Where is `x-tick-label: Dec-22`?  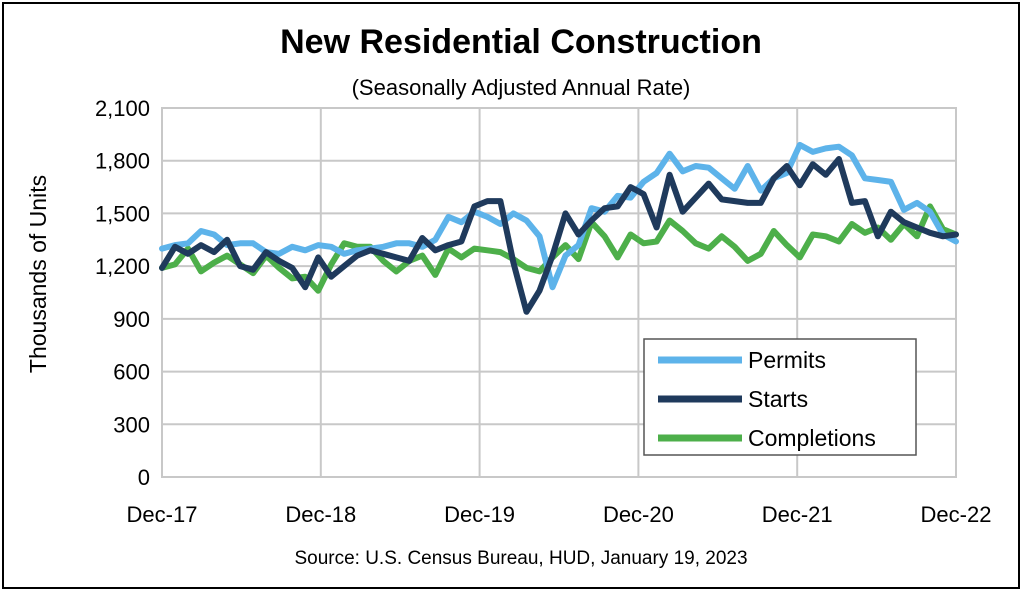
x-tick-label: Dec-22 is located at coordinates (956, 514).